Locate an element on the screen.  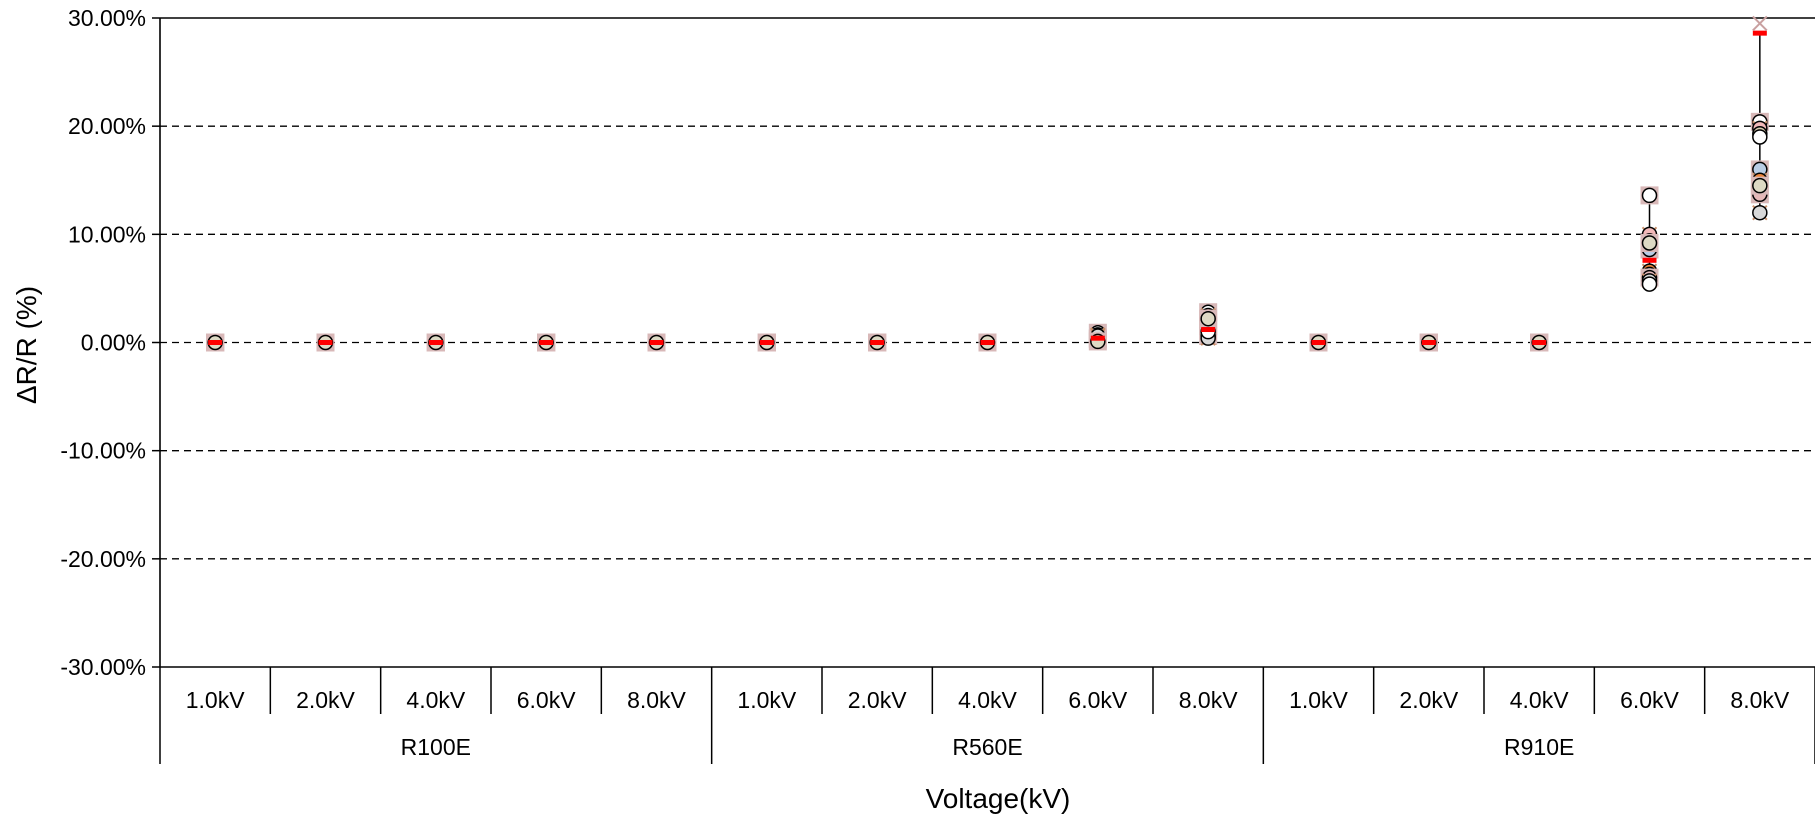
y-tick-label: 10.00% is located at coordinates (107, 234).